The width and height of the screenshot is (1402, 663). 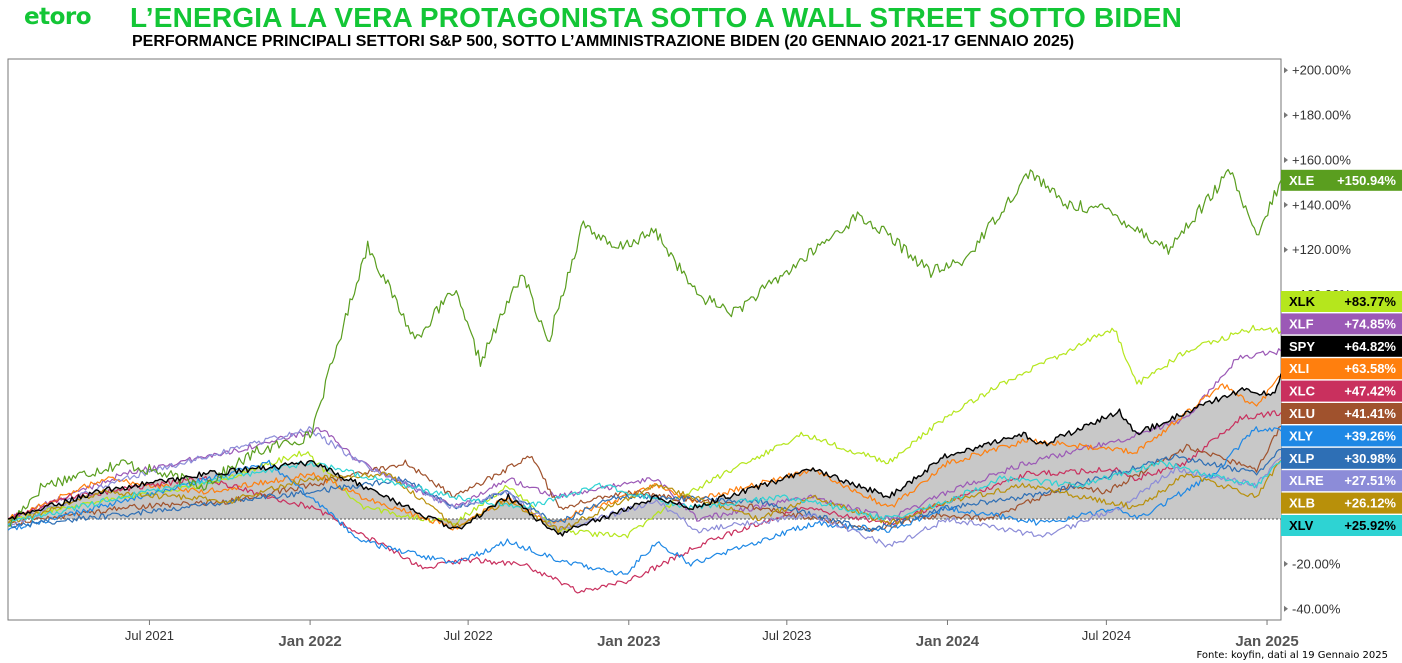 What do you see at coordinates (1302, 413) in the screenshot?
I see `legend-series-name: XLU` at bounding box center [1302, 413].